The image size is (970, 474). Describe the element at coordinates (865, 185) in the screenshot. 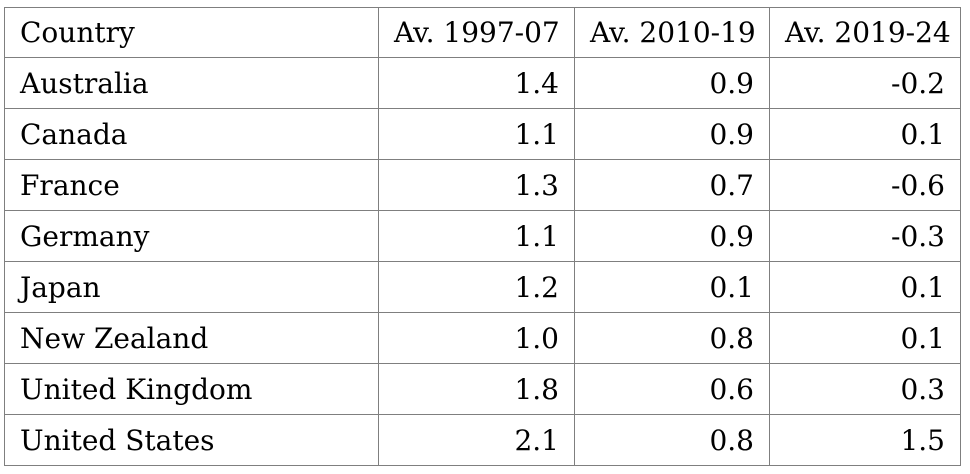

I see `value-cell: -0.6` at that location.